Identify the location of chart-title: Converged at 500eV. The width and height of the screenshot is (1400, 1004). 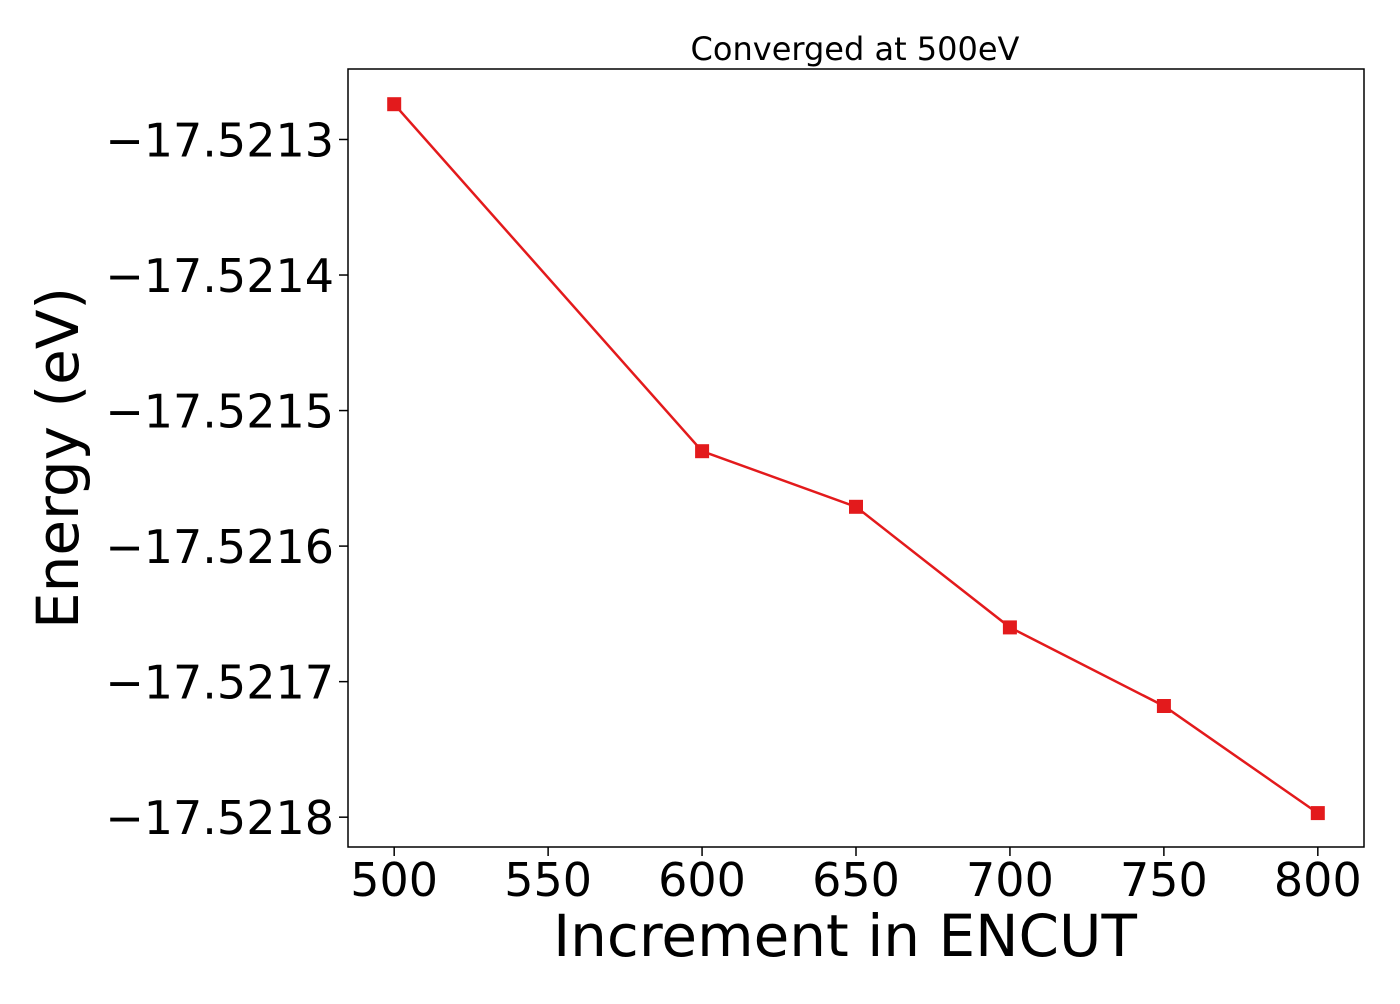
(855, 49).